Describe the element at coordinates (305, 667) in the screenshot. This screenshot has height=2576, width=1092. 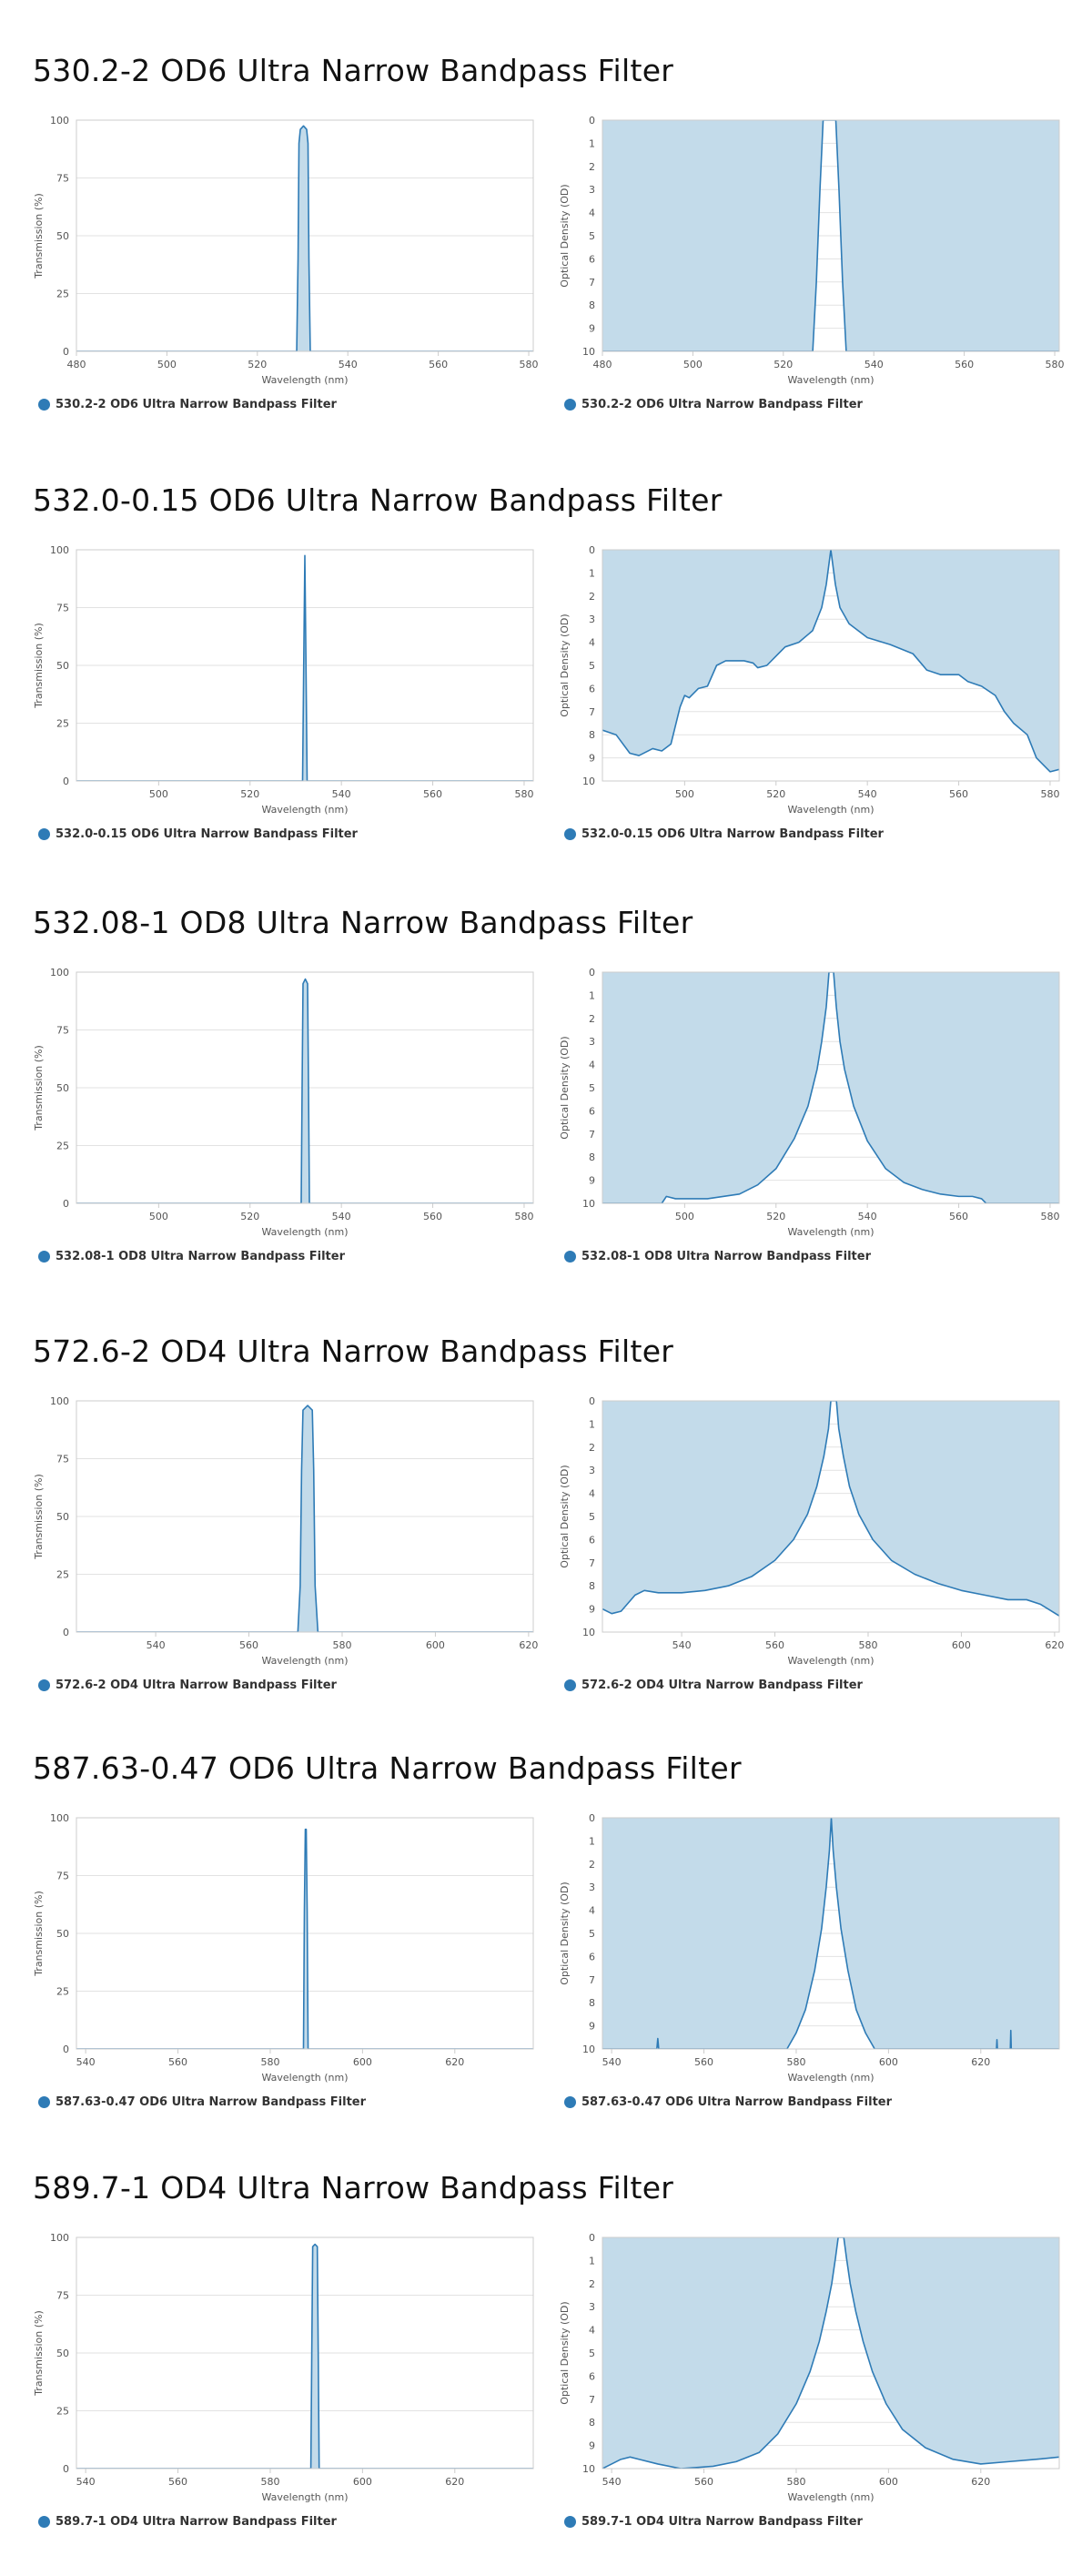
I see `series-line` at that location.